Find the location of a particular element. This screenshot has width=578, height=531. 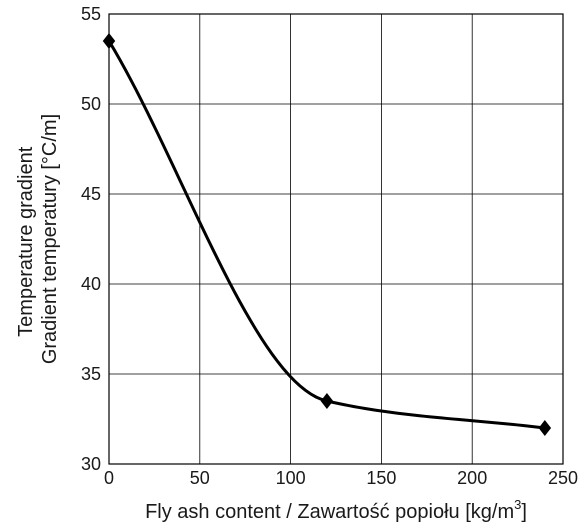

y-tick-label-0: 30 is located at coordinates (91, 464).